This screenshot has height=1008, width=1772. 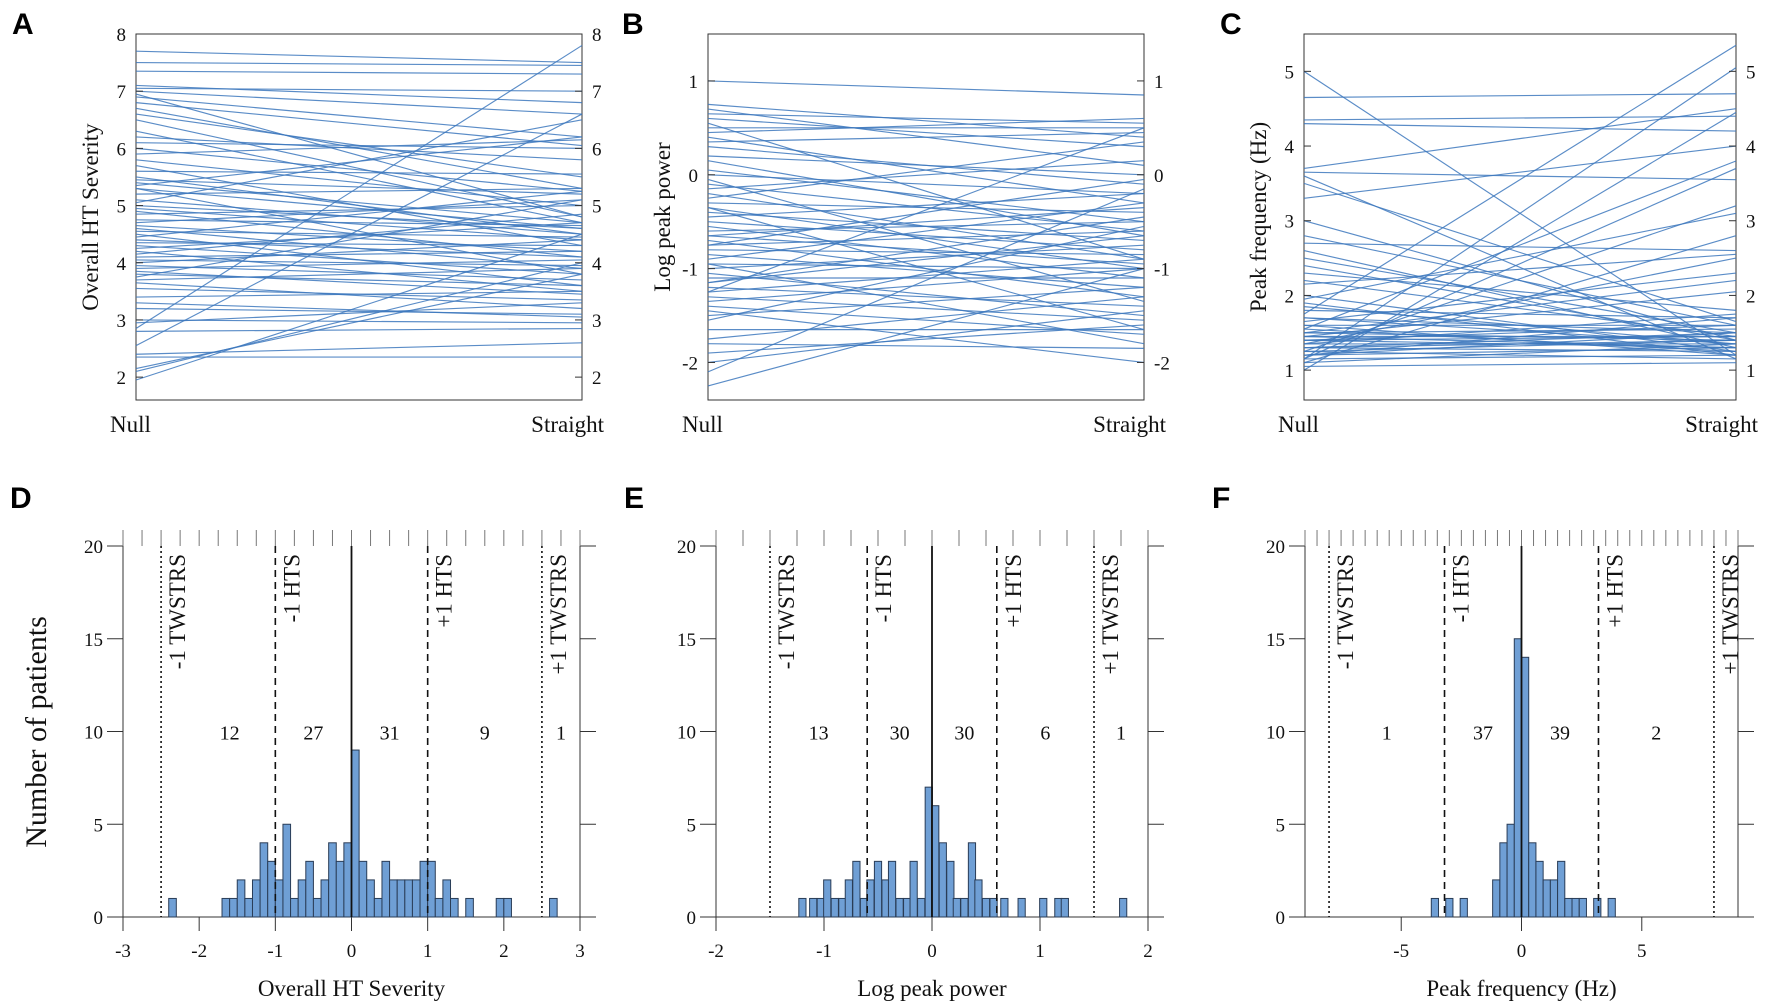 I want to click on region-count: 2, so click(x=1656, y=734).